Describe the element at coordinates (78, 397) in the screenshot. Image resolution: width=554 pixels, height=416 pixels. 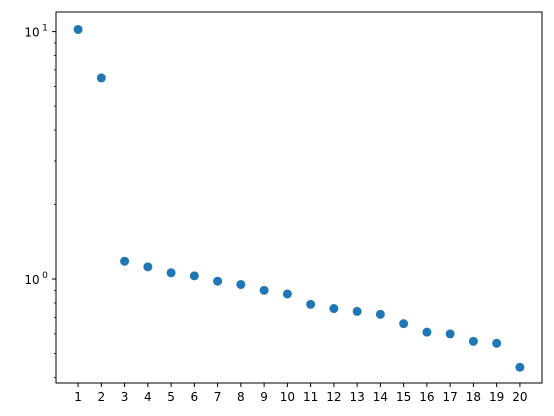
I see `x-tick-label: 1` at that location.